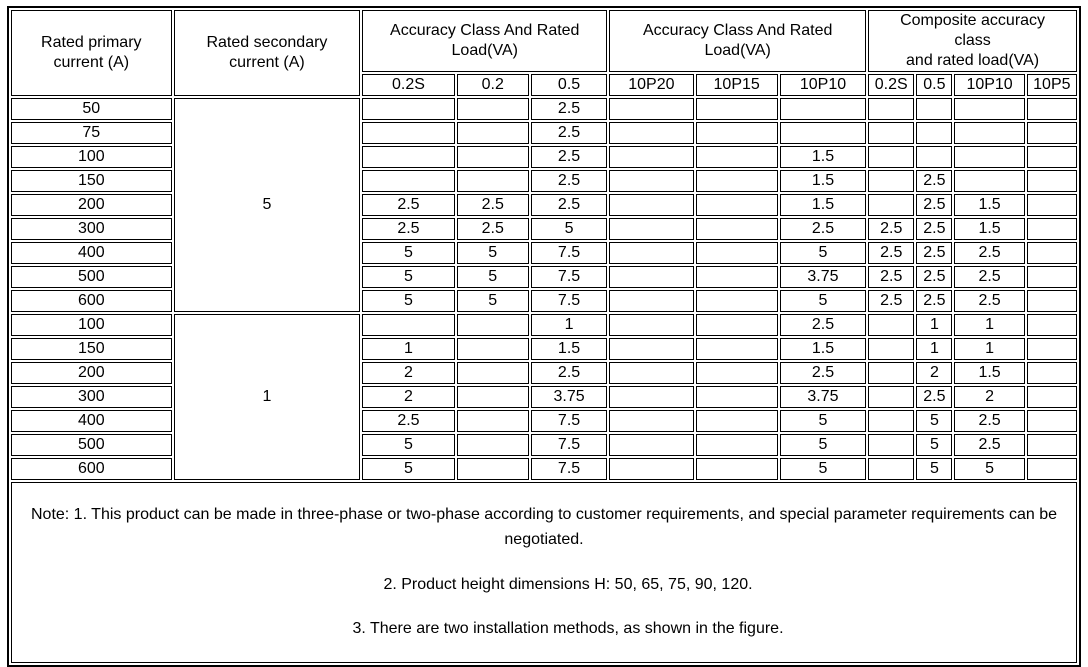  I want to click on subcol-10p10: 10P10, so click(823, 85).